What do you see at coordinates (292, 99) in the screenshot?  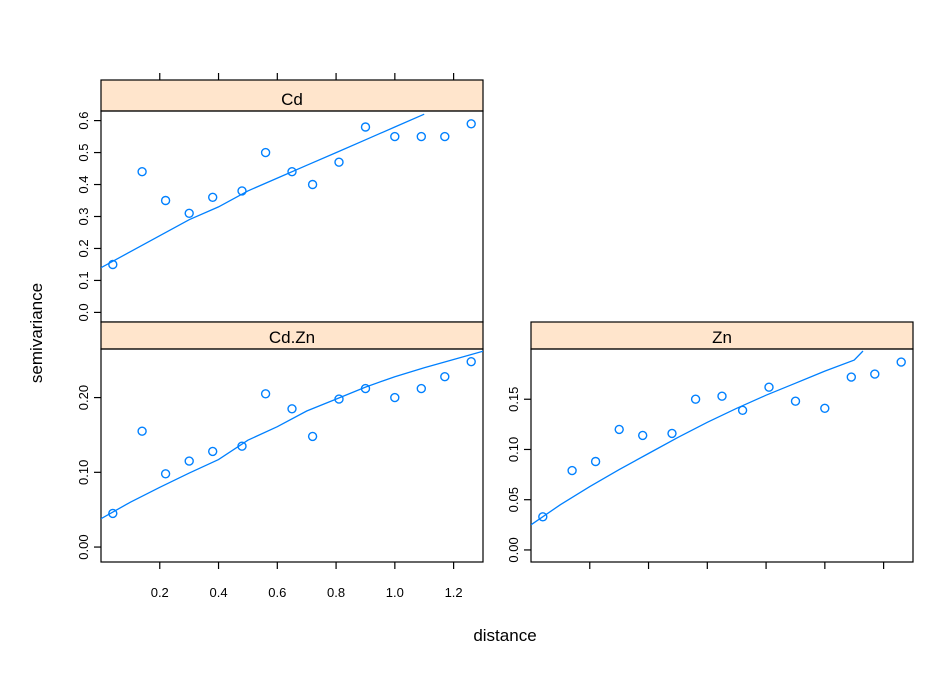 I see `strip-label-cd: Cd` at bounding box center [292, 99].